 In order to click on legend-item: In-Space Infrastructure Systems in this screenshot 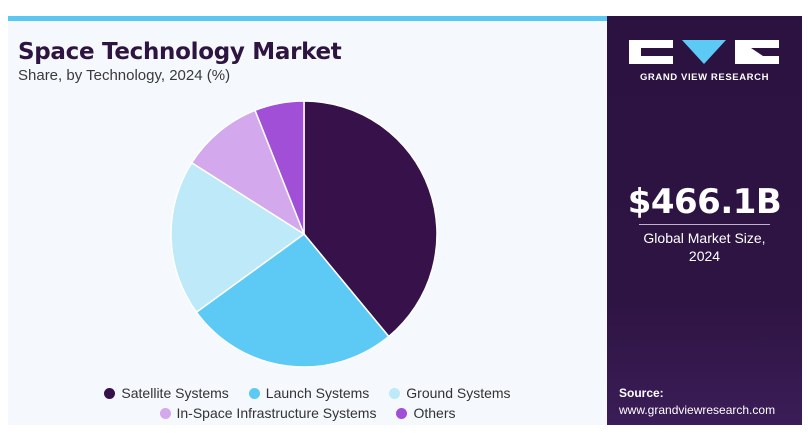, I will do `click(268, 413)`.